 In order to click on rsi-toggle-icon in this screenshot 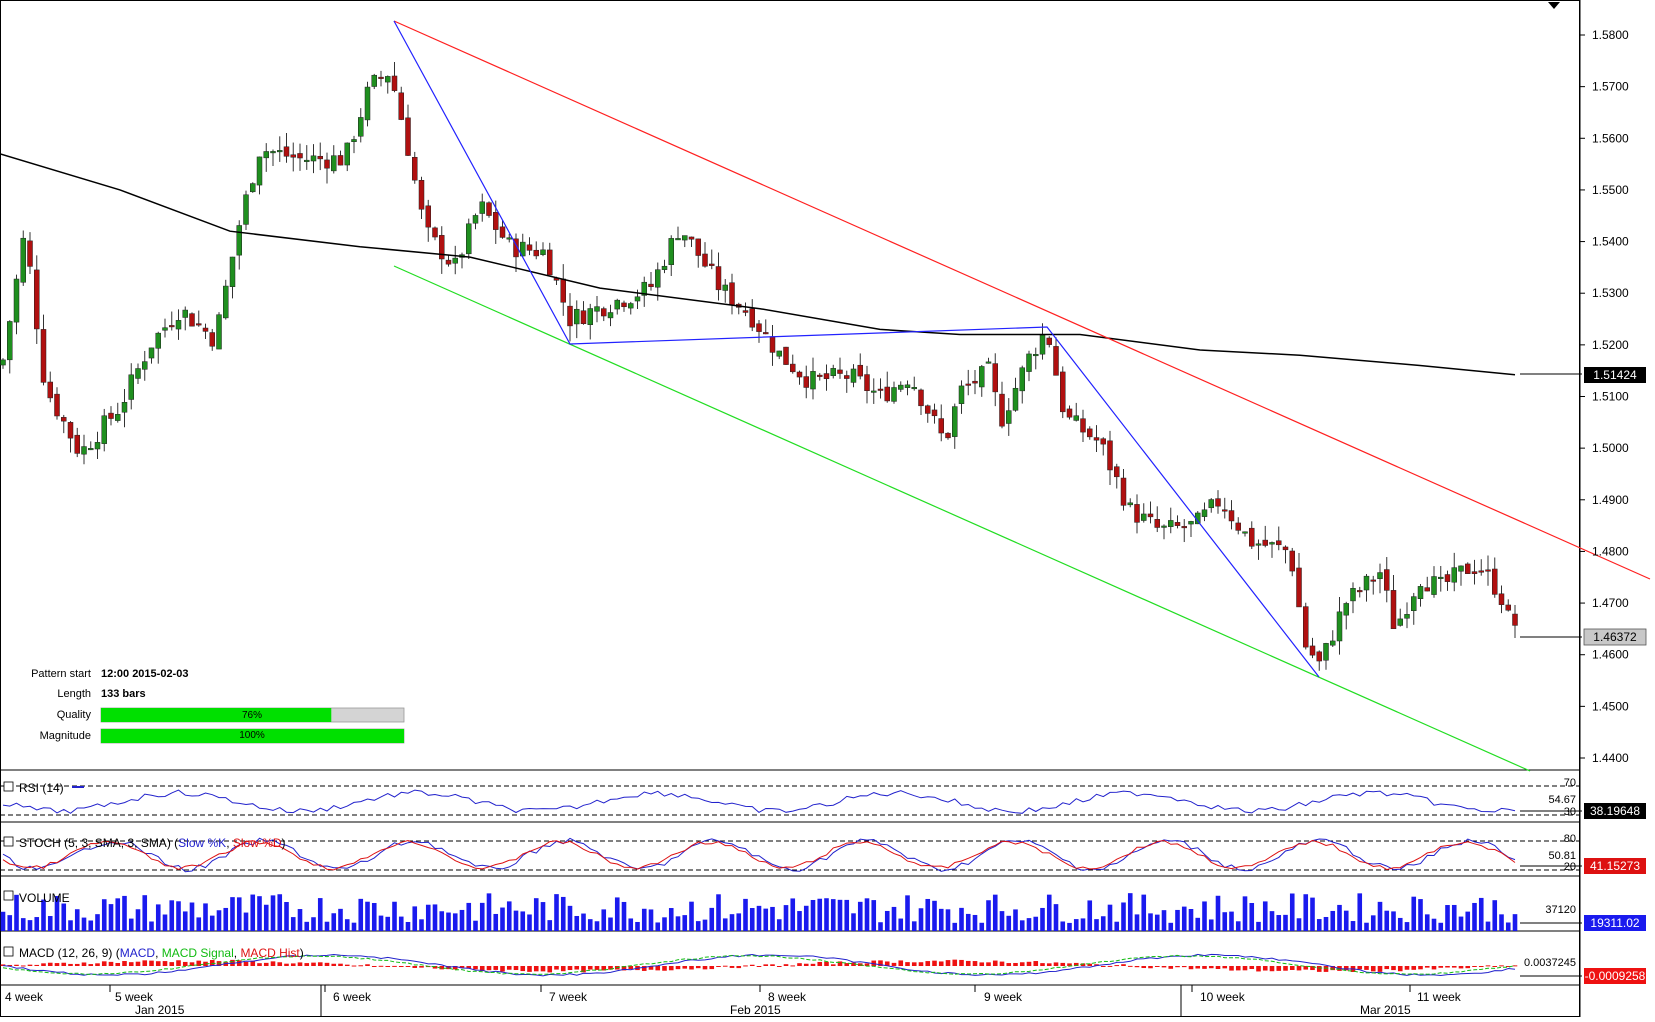, I will do `click(8, 786)`.